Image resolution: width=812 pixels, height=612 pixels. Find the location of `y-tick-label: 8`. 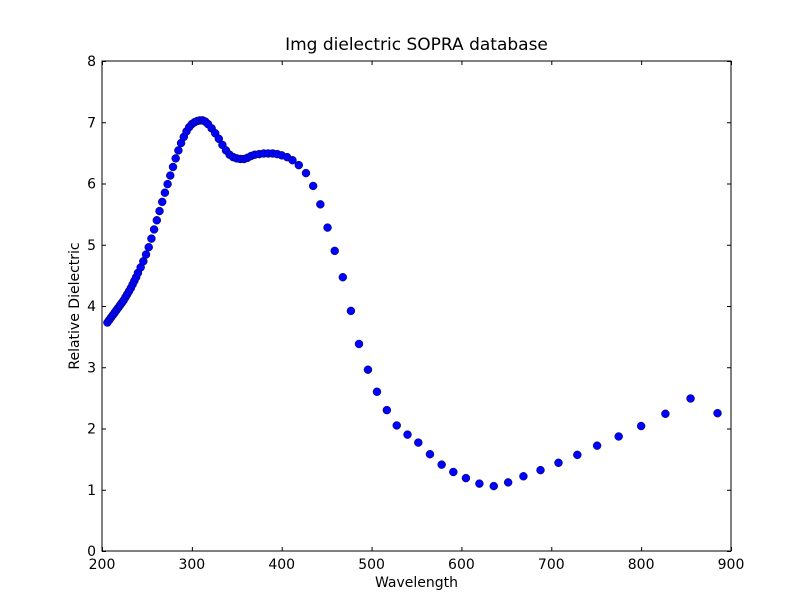

y-tick-label: 8 is located at coordinates (91, 62).